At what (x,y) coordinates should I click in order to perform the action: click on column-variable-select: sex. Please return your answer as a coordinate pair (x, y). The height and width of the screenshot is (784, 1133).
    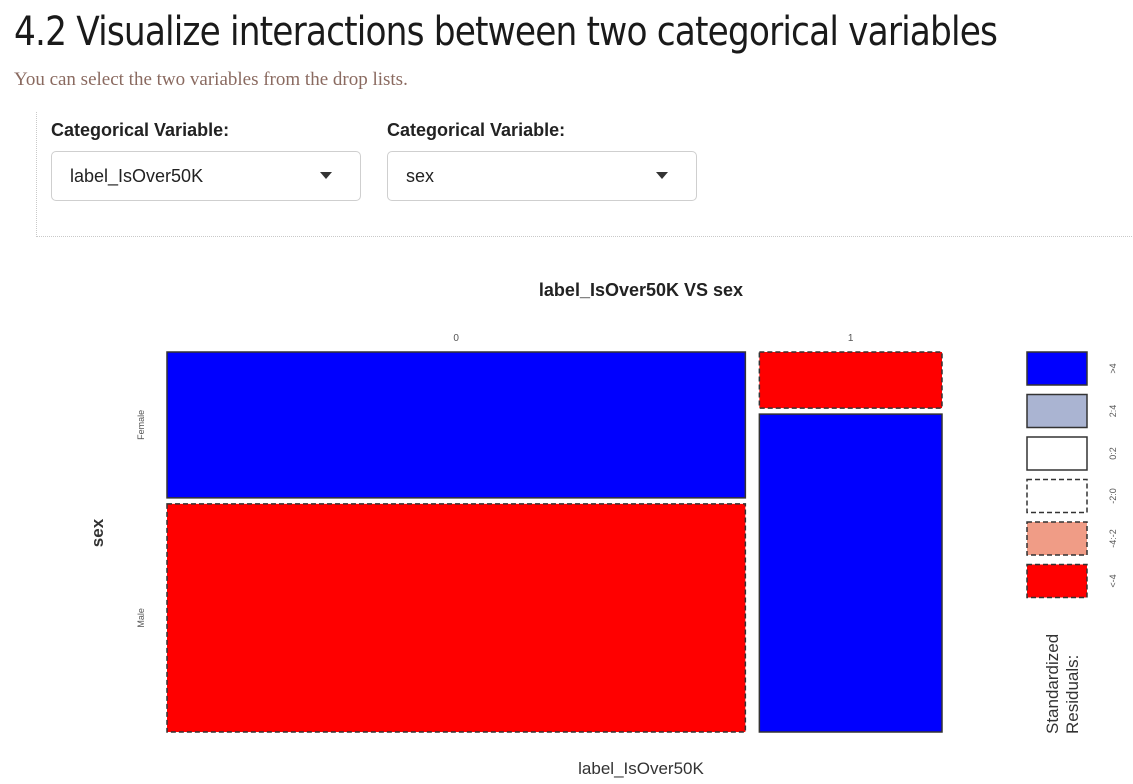
    Looking at the image, I should click on (542, 176).